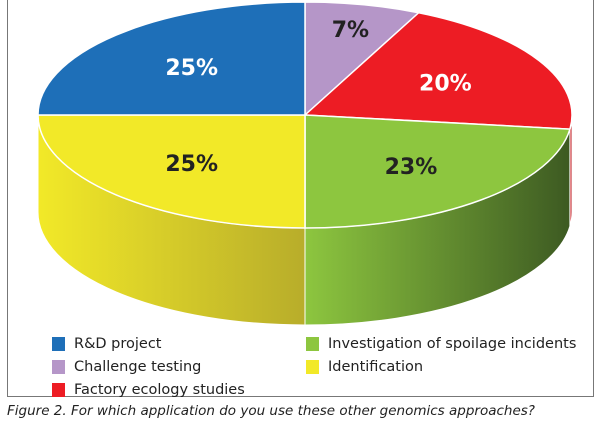 The image size is (600, 433). I want to click on legend-label: Investigation of spoilage incidents, so click(452, 344).